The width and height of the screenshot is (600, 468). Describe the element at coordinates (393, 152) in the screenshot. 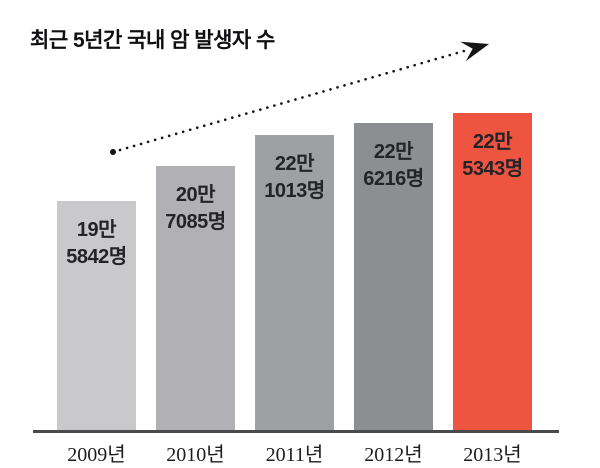

I see `bar-2012-value-line1: 22만` at that location.